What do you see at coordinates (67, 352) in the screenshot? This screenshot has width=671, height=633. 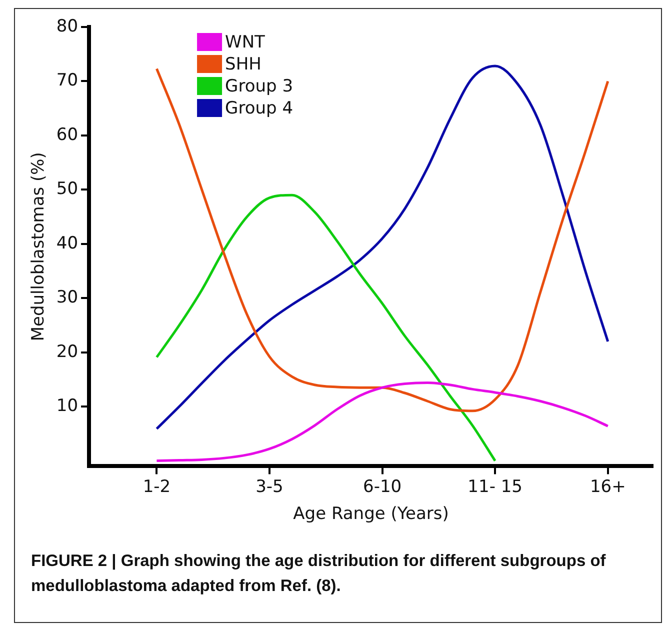 I see `y-tick-label: 20` at bounding box center [67, 352].